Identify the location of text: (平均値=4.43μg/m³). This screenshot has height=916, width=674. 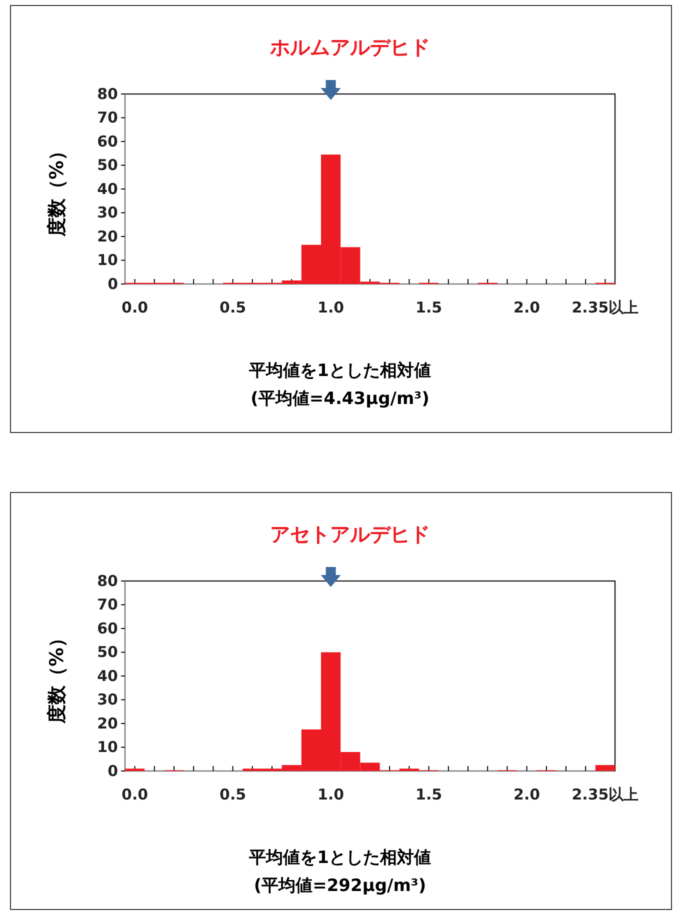
(340, 399).